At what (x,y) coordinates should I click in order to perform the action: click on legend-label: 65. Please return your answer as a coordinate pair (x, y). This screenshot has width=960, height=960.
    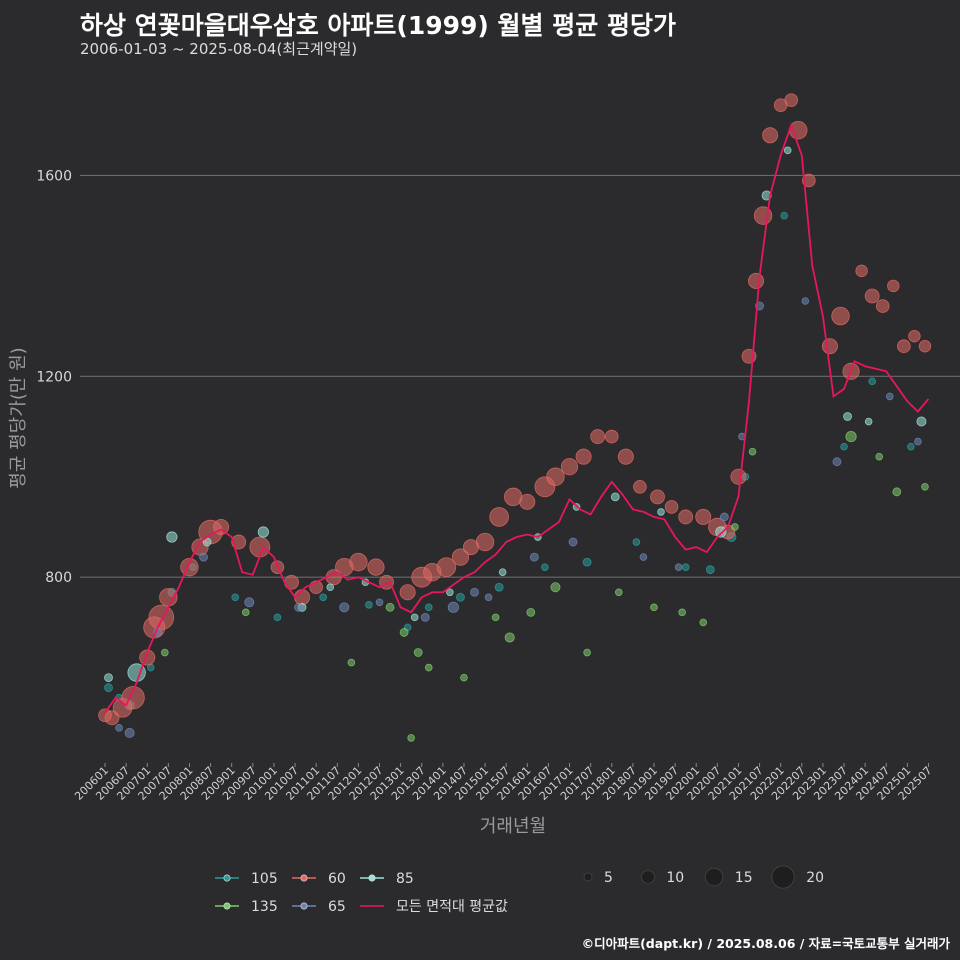
    Looking at the image, I should click on (337, 907).